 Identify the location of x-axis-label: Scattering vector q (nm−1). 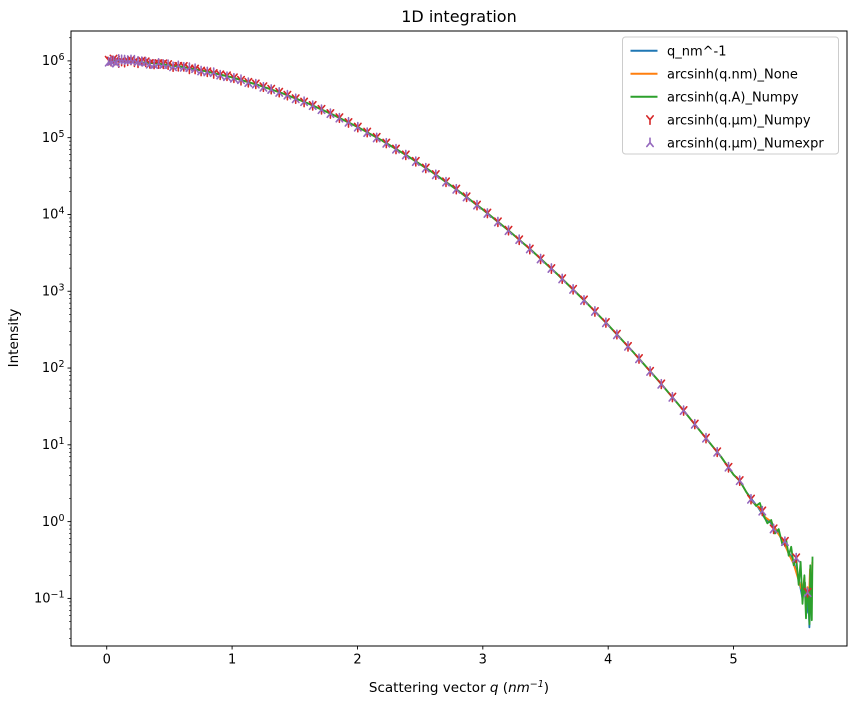
(459, 687).